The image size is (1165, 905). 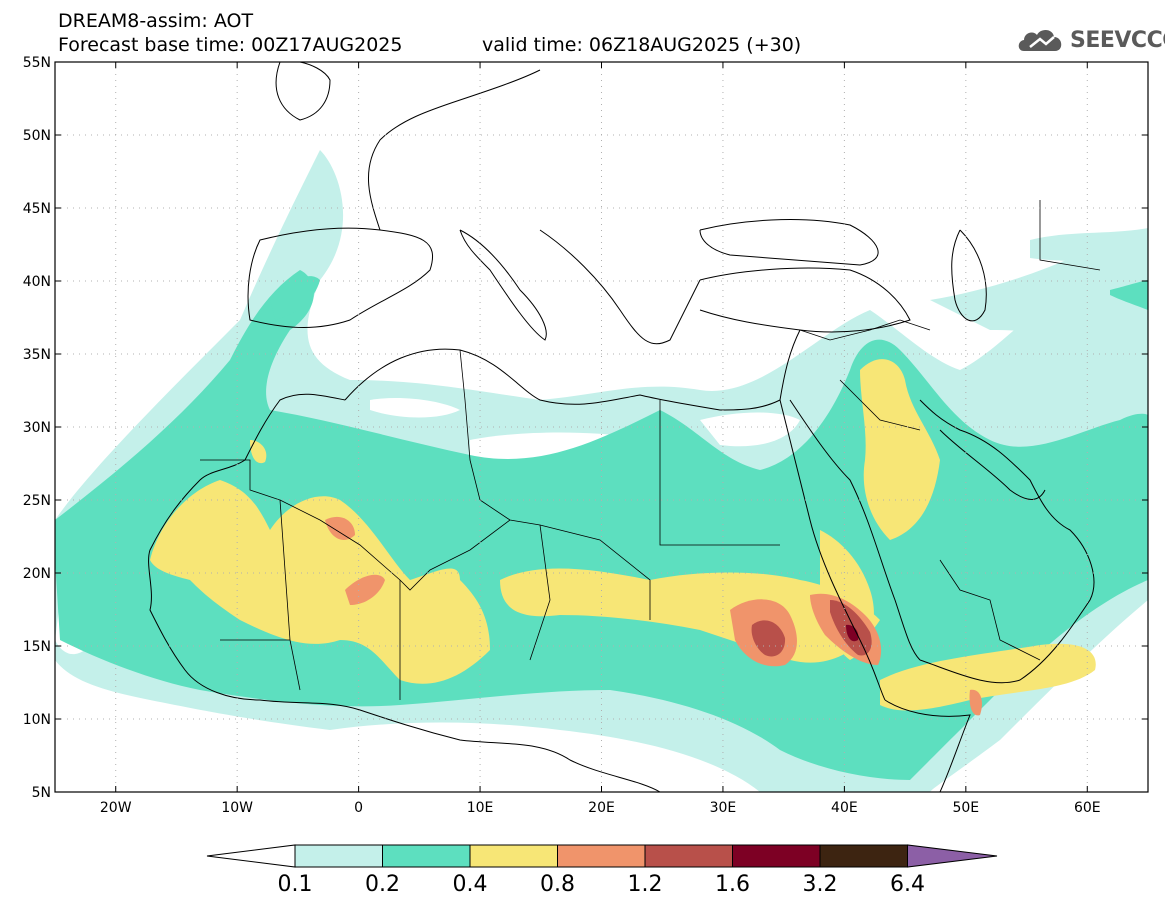 I want to click on x-tick-label: 30E, so click(x=723, y=808).